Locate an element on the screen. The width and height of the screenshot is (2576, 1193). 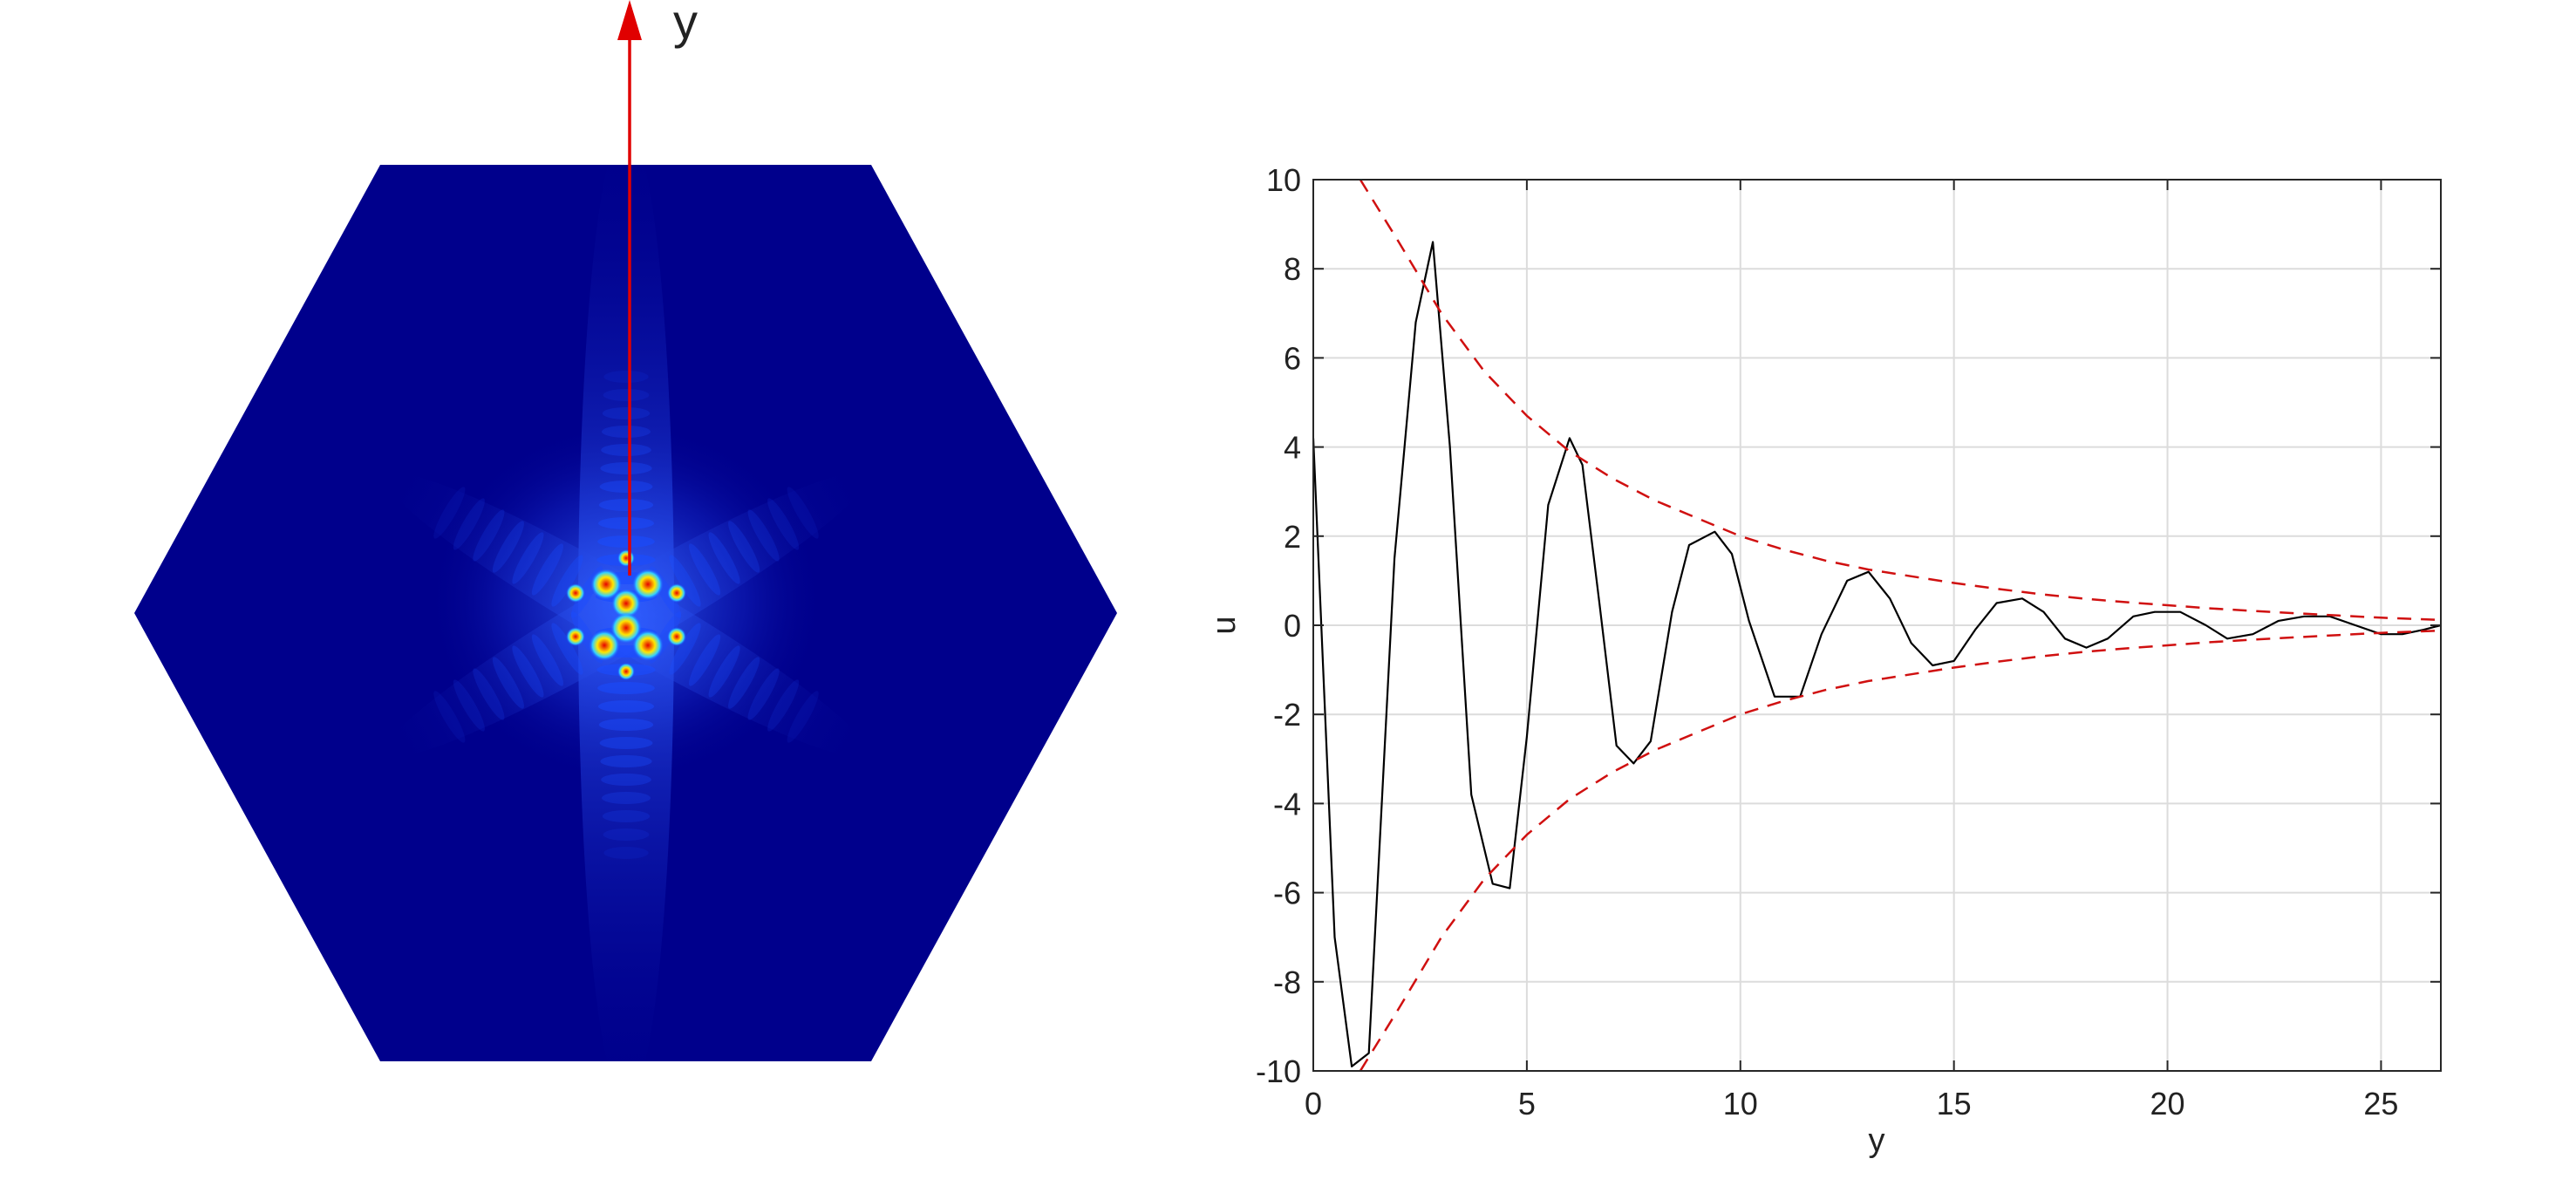
x-tick-label: 0 is located at coordinates (1313, 1103).